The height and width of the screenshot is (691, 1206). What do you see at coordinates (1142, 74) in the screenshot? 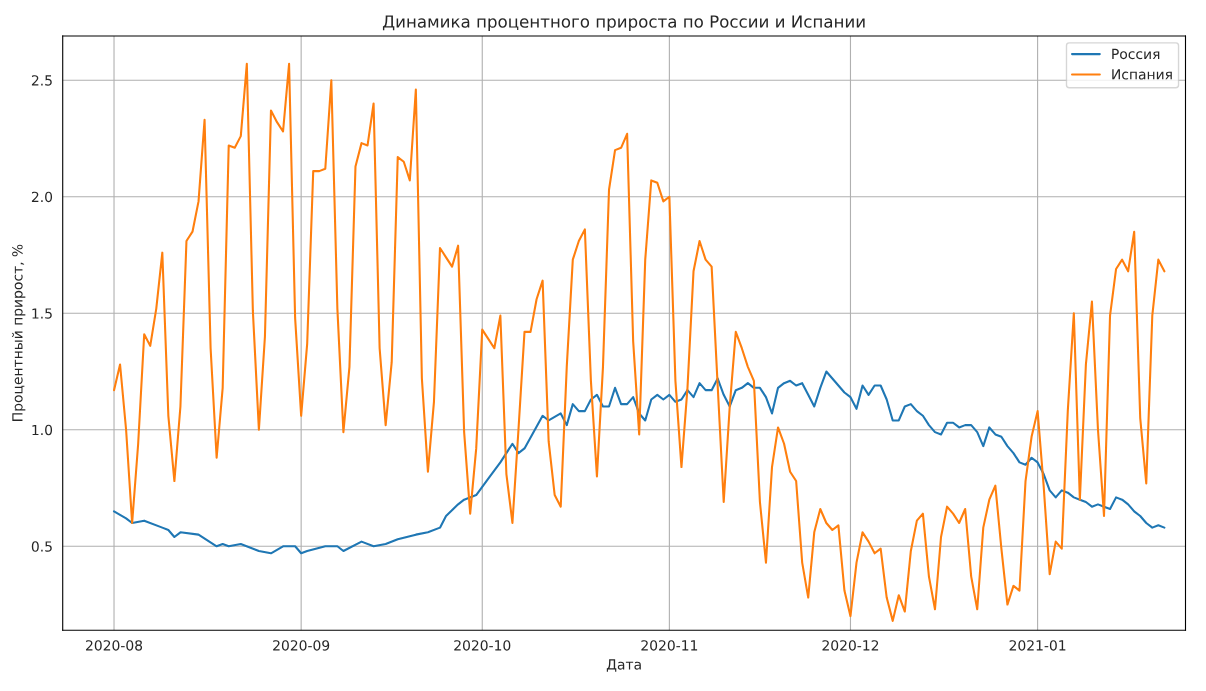
I see `legend-label: Испания` at bounding box center [1142, 74].